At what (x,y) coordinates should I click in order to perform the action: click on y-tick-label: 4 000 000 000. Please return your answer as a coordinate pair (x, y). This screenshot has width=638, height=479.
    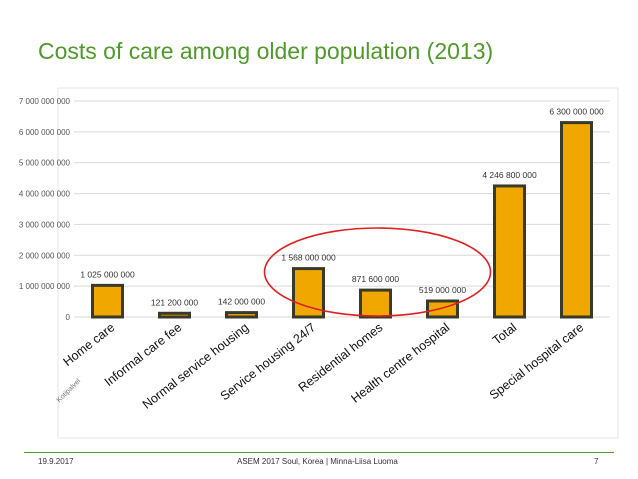
    Looking at the image, I should click on (45, 194).